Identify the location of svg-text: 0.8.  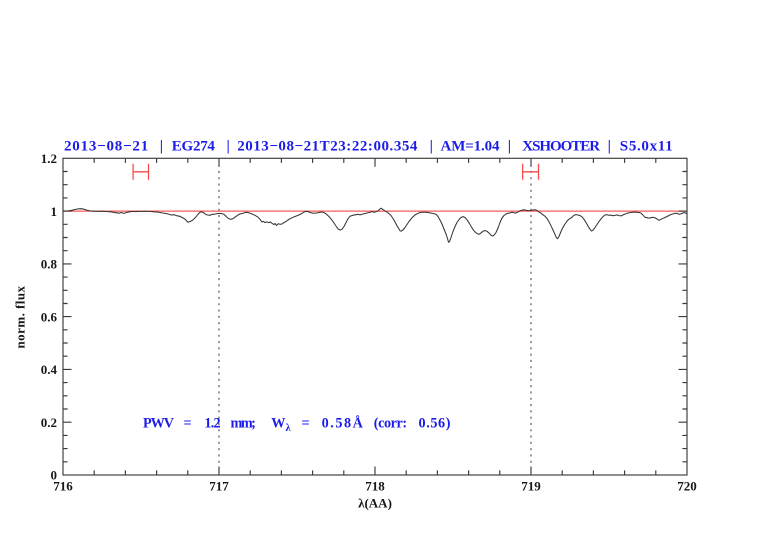
(49, 264).